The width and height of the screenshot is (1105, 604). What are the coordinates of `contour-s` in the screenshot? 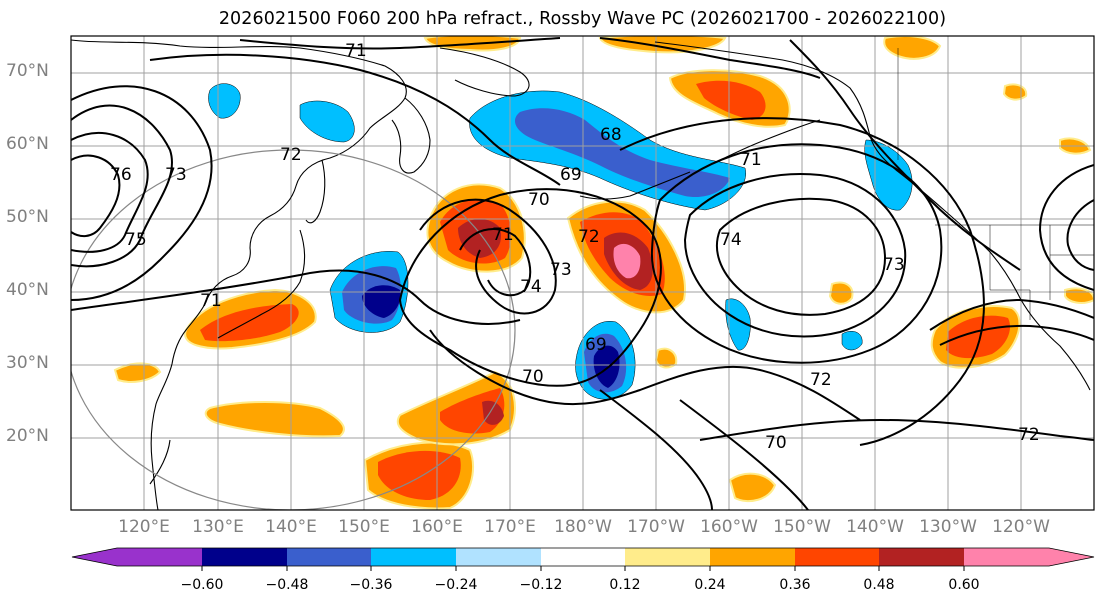 It's located at (1066, 227).